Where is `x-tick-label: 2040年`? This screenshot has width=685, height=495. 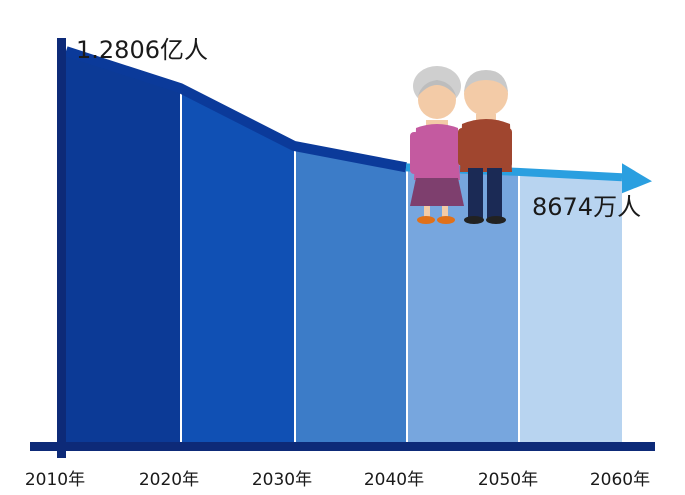 x-tick-label: 2040年 is located at coordinates (394, 480).